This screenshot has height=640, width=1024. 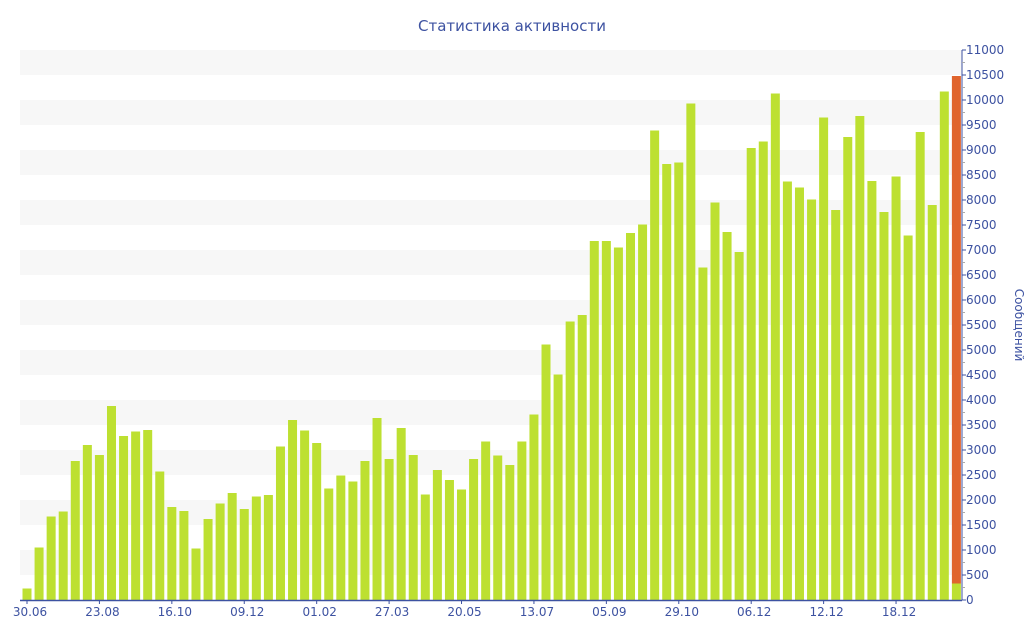 What do you see at coordinates (981, 375) in the screenshot?
I see `y-tick-label: 4500` at bounding box center [981, 375].